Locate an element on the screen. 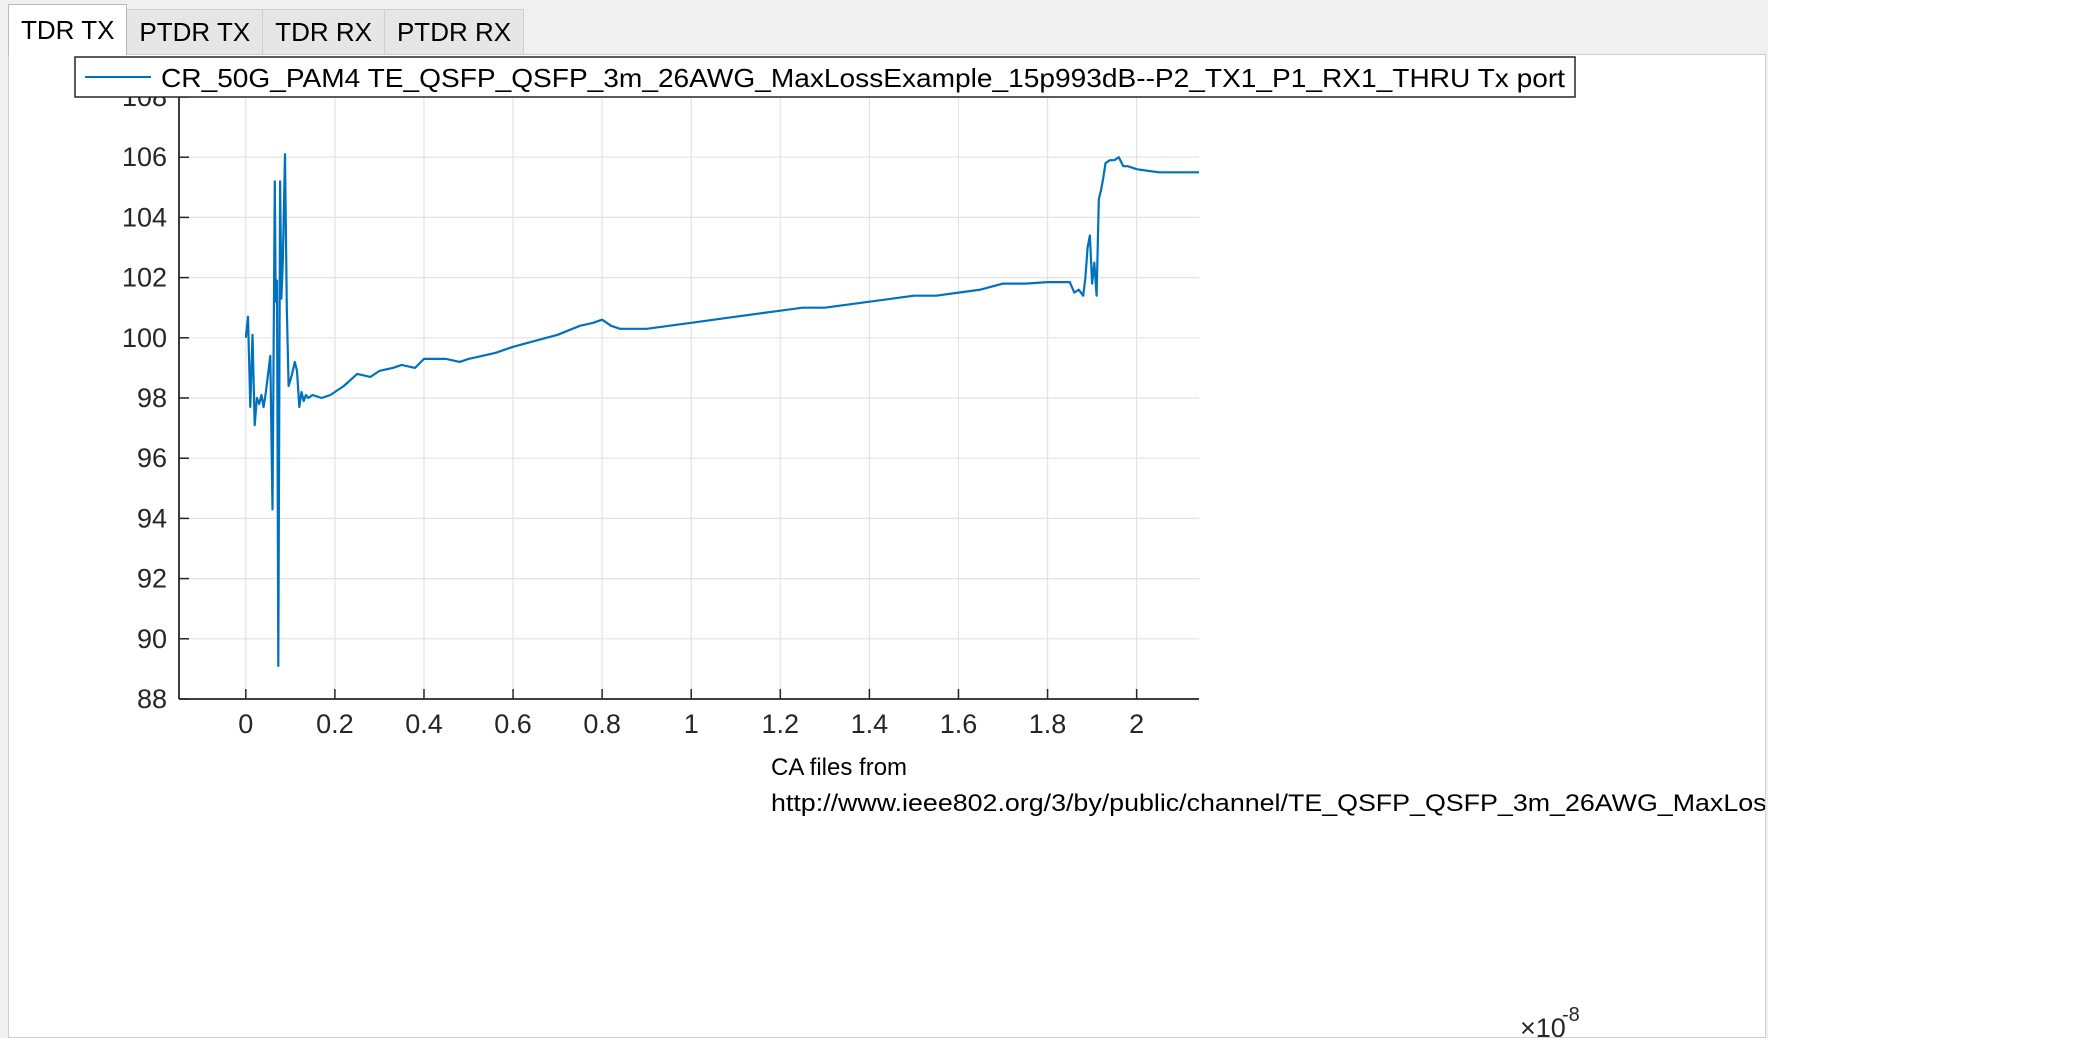 Image resolution: width=2096 pixels, height=1042 pixels. tab-bar: TDR TX PTDR TX TDR RX PTDR RX is located at coordinates (266, 29).